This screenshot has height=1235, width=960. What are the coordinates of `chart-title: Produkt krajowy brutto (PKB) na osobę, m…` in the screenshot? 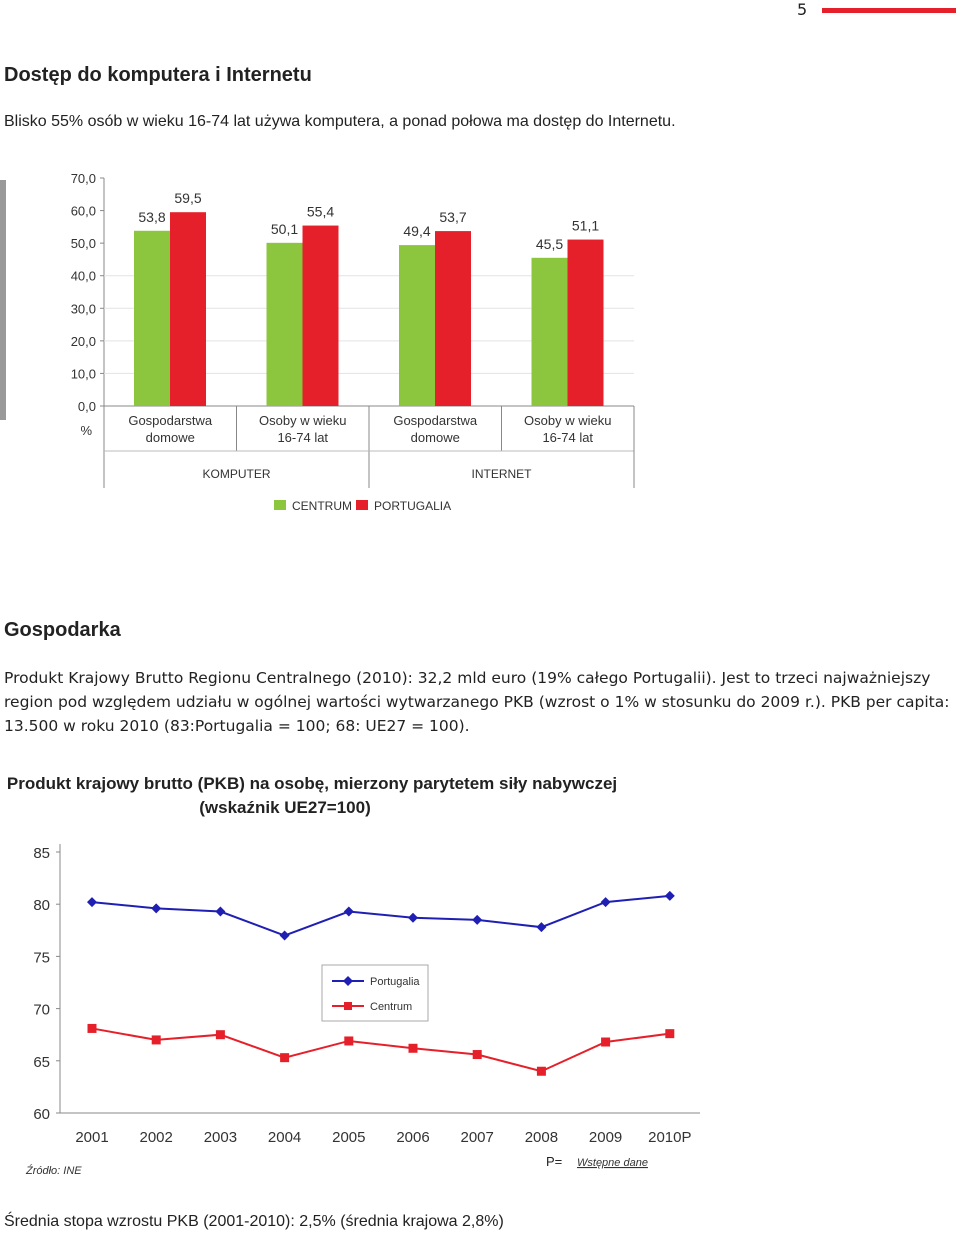 It's located at (312, 783).